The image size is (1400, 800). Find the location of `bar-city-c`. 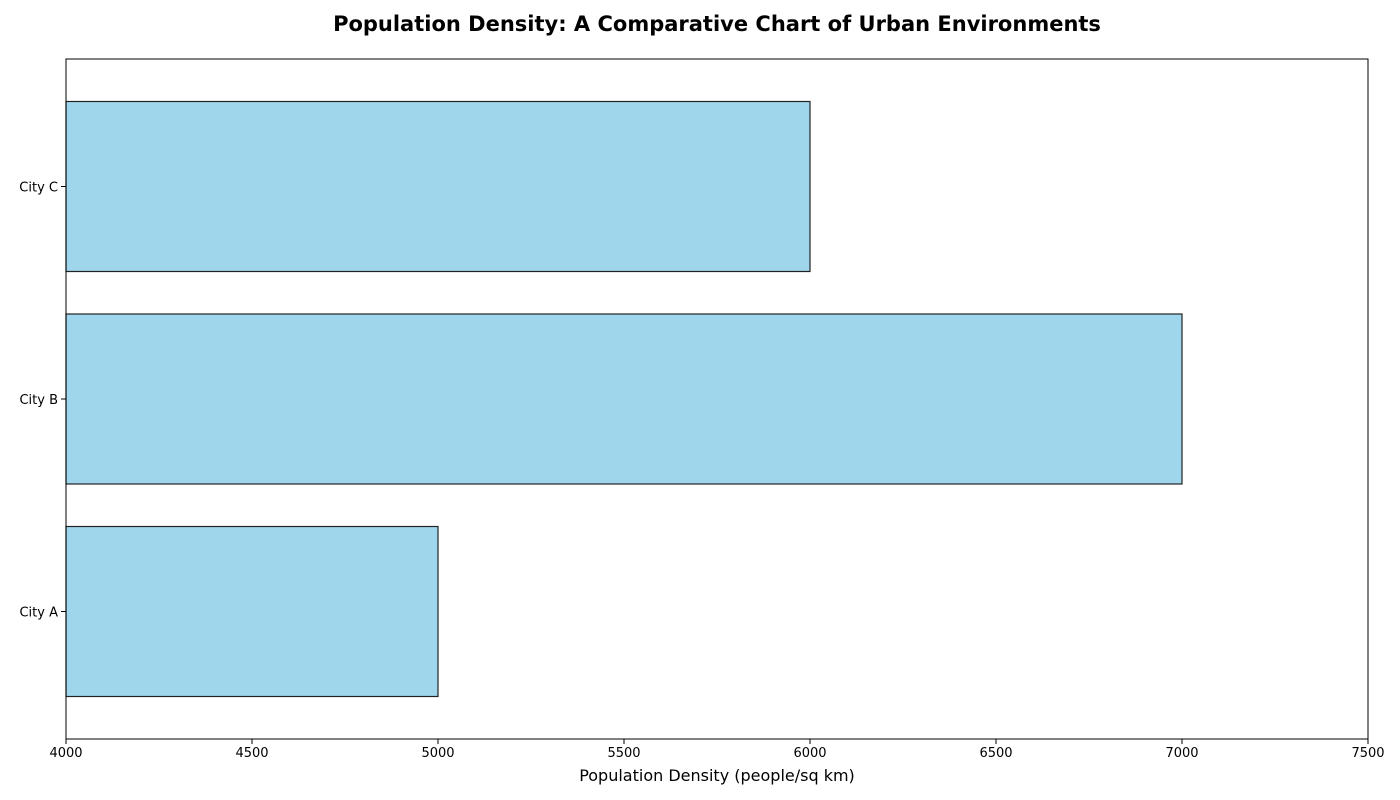

bar-city-c is located at coordinates (438, 186).